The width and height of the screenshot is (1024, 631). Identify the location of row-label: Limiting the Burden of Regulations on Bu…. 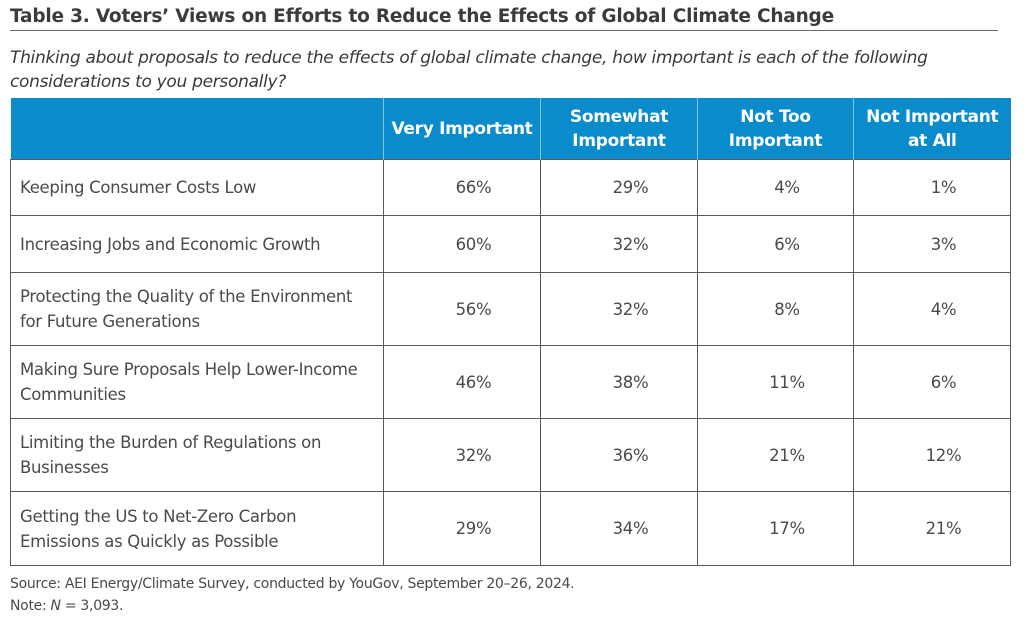
(197, 455).